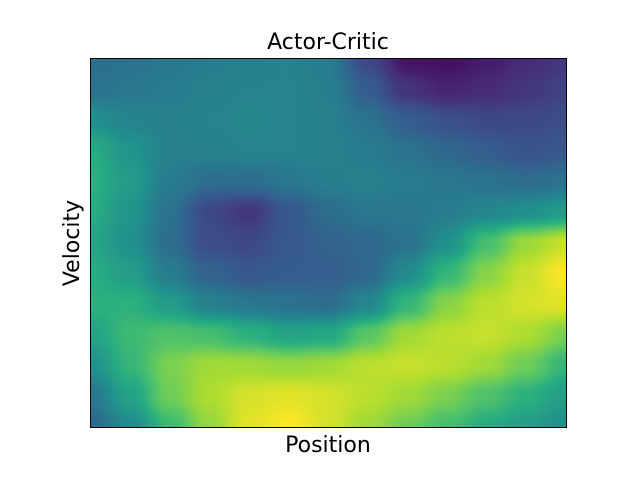 This screenshot has width=640, height=480. What do you see at coordinates (328, 445) in the screenshot?
I see `x-axis-label: Position` at bounding box center [328, 445].